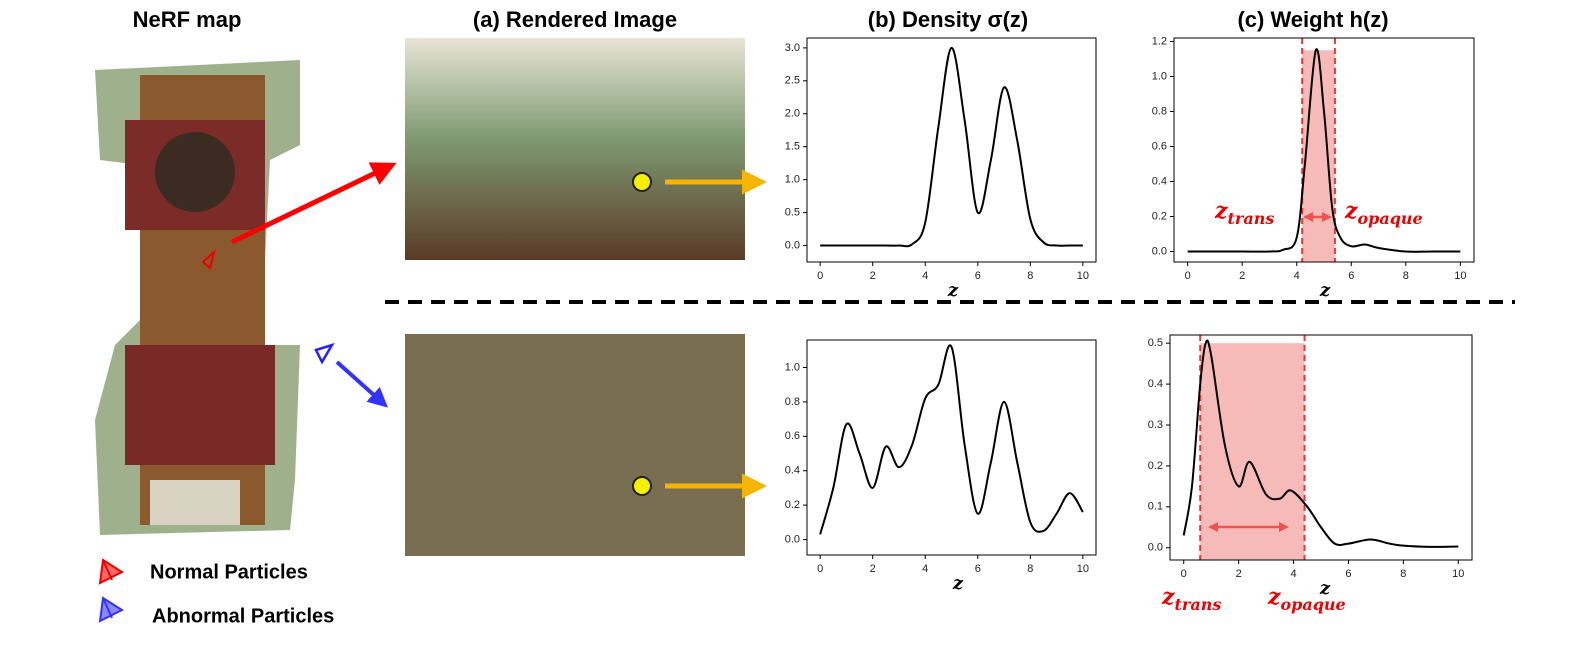  I want to click on legend-label: Abnormal Particles, so click(243, 616).